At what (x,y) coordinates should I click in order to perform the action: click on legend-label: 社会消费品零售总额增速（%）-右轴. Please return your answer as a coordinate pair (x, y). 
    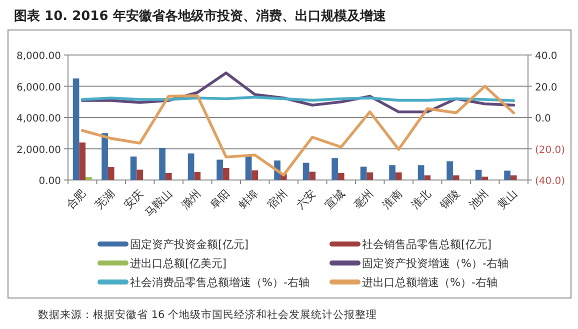
    Looking at the image, I should click on (220, 282).